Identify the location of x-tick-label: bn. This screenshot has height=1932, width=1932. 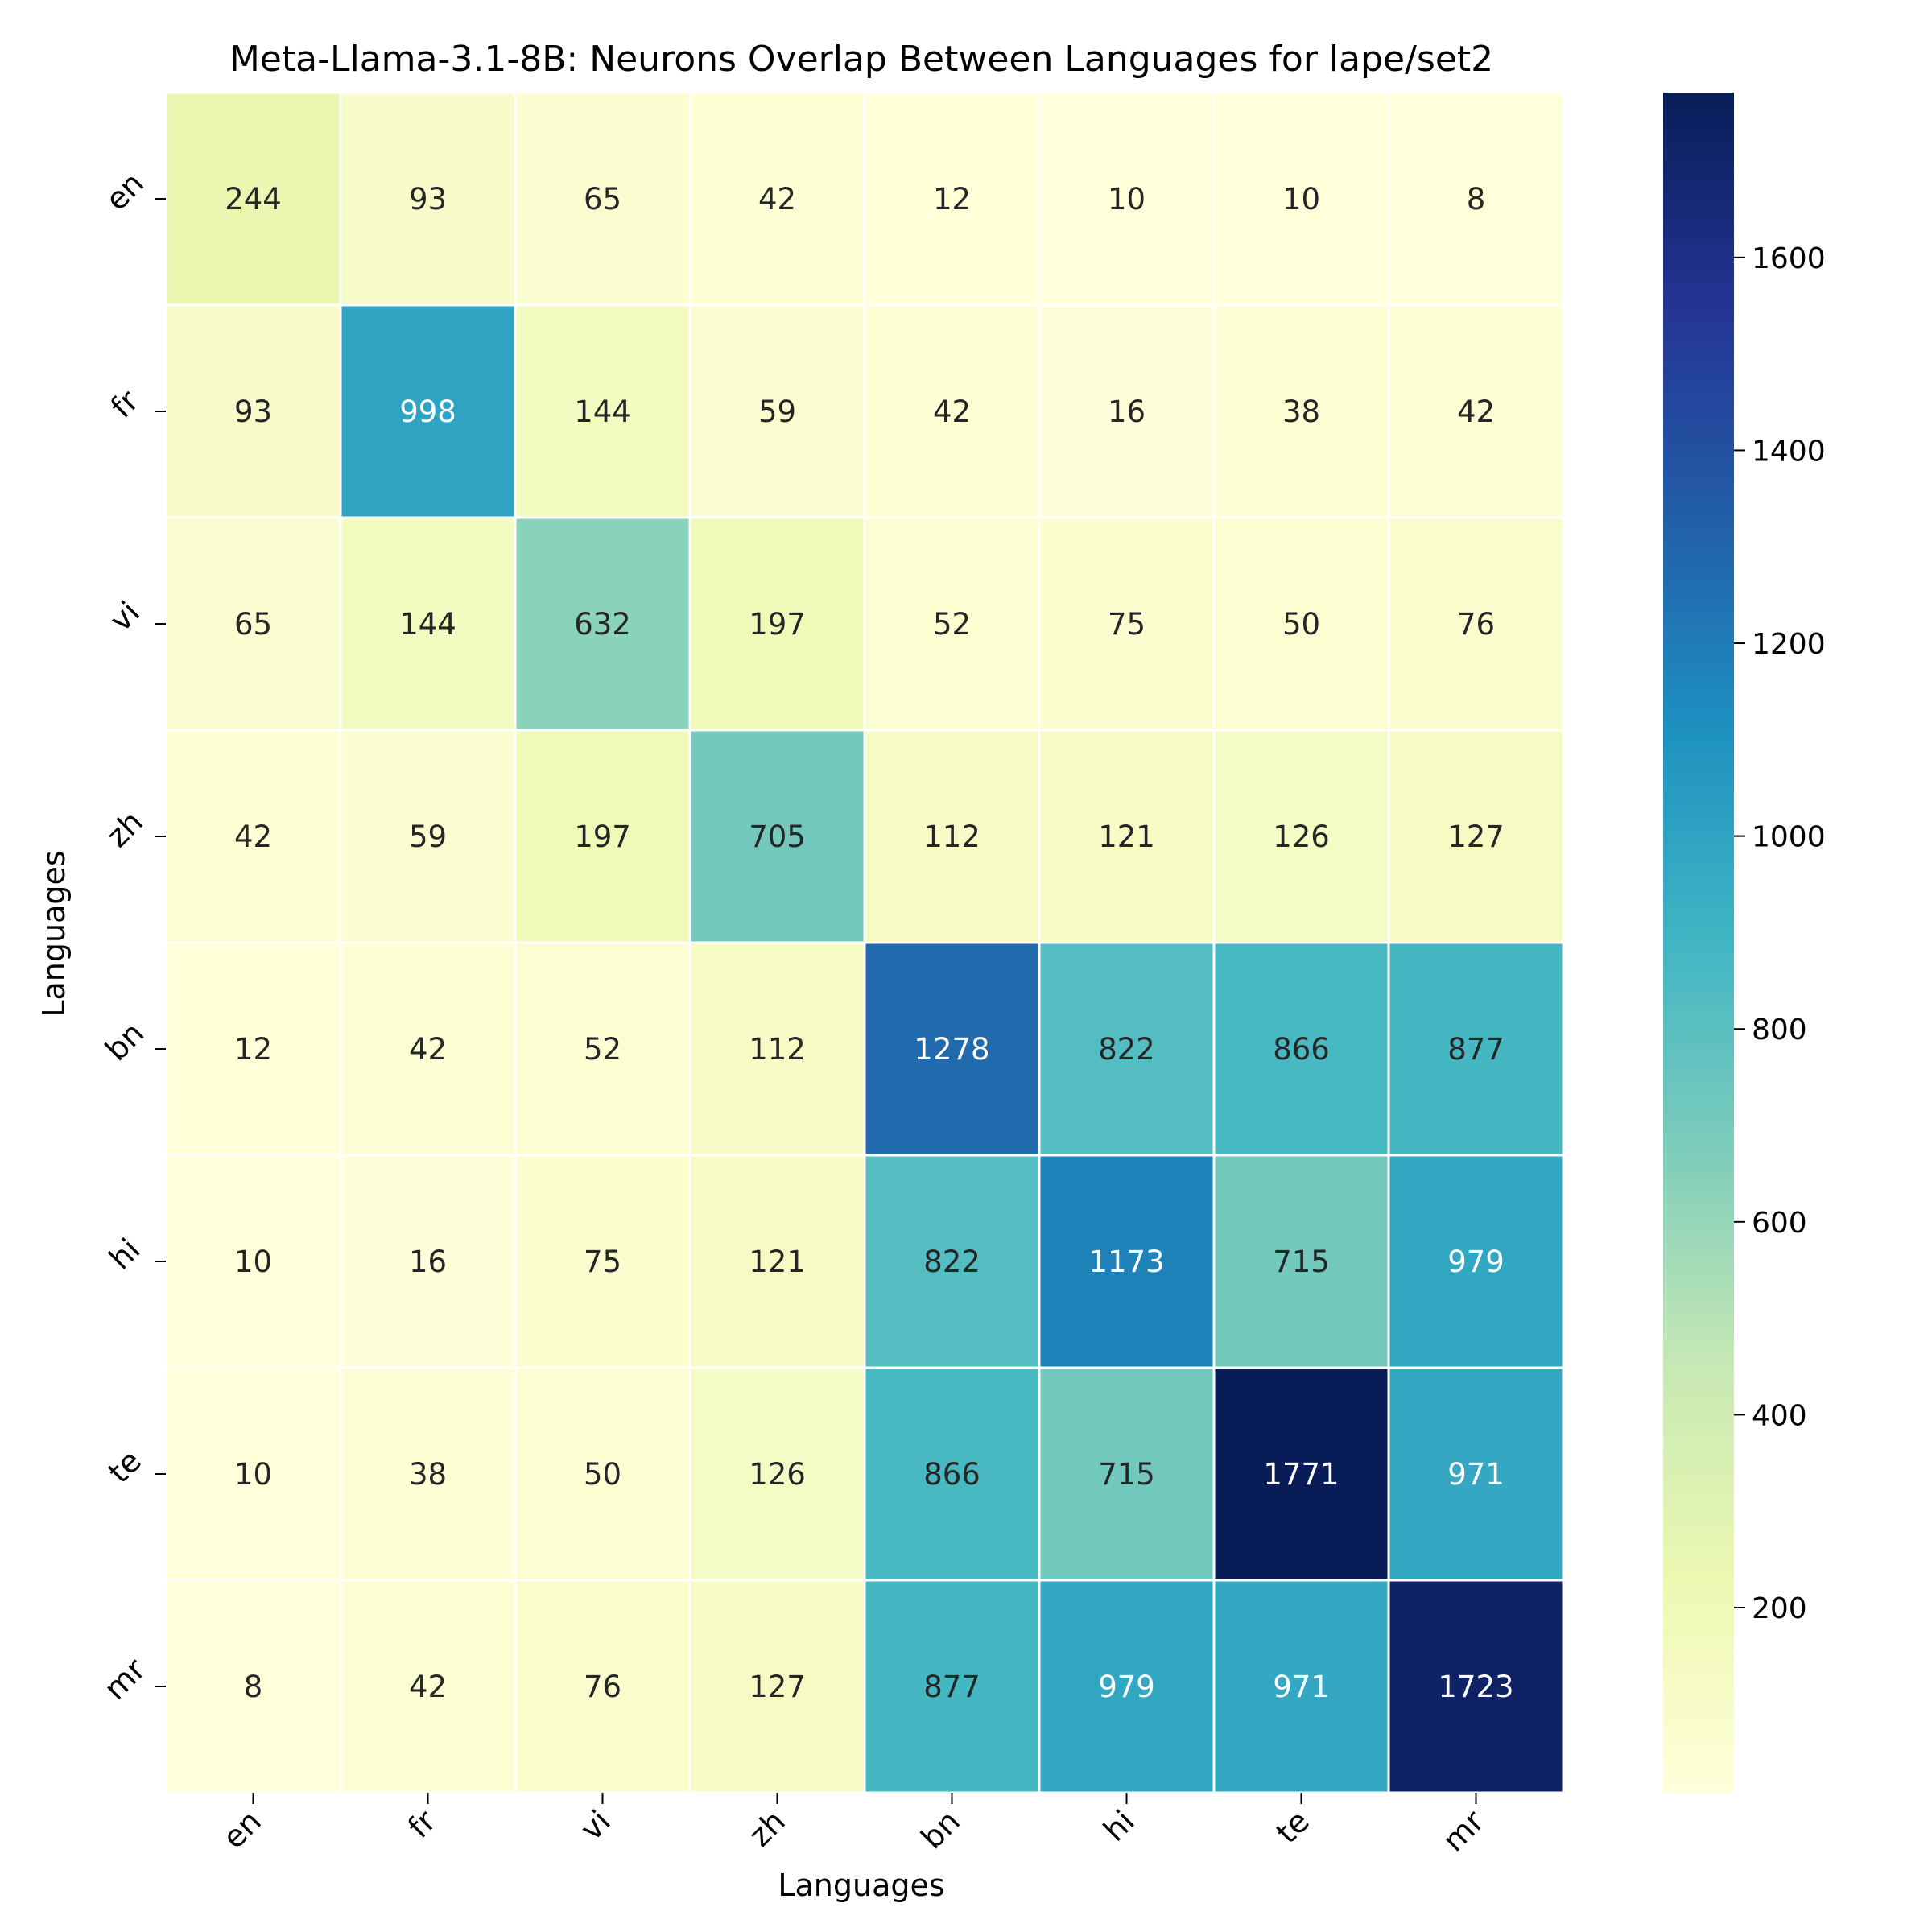
(940, 1829).